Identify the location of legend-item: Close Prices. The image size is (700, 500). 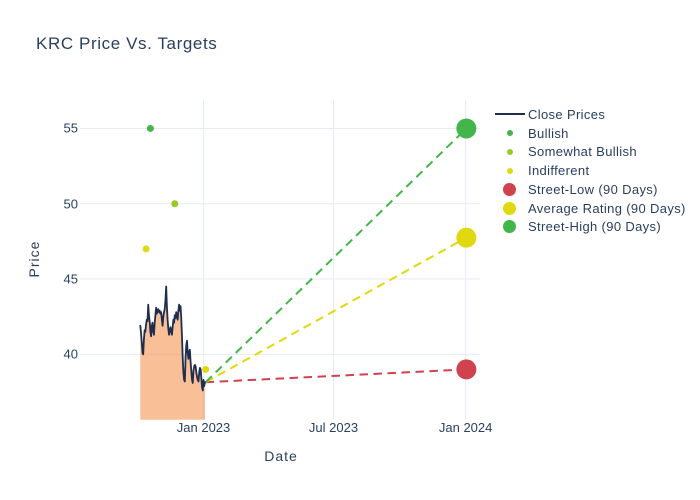
(590, 114).